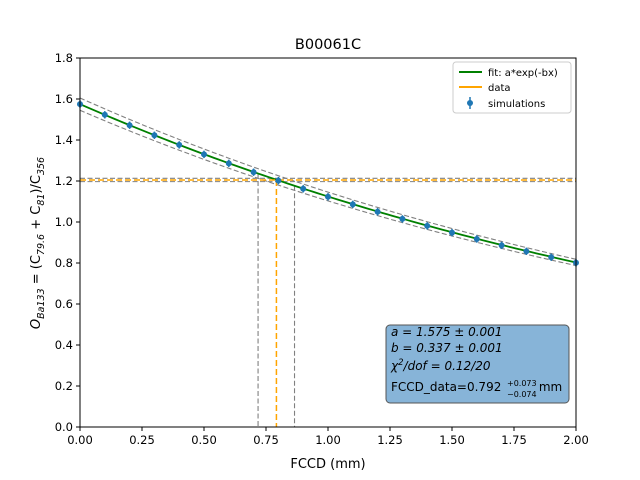  What do you see at coordinates (327, 464) in the screenshot?
I see `x-axis-label: FCCD (mm)` at bounding box center [327, 464].